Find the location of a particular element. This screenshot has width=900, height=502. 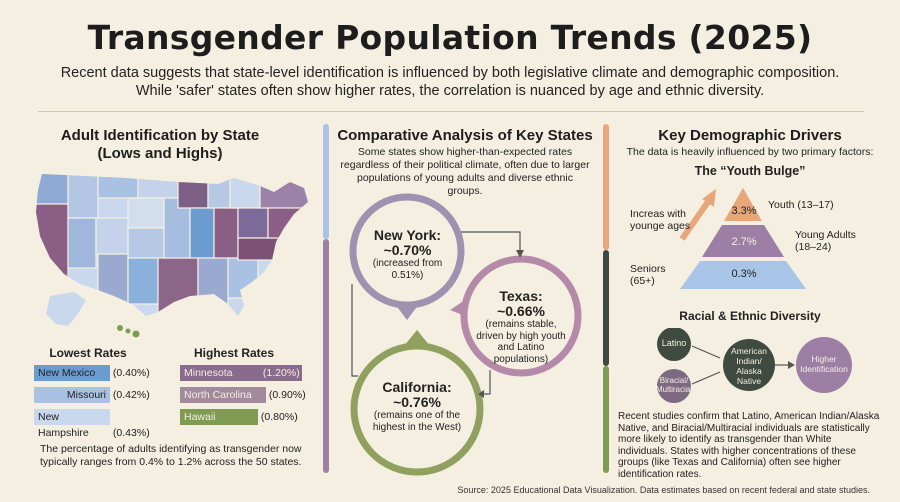

diversity-diagram is located at coordinates (754, 365).